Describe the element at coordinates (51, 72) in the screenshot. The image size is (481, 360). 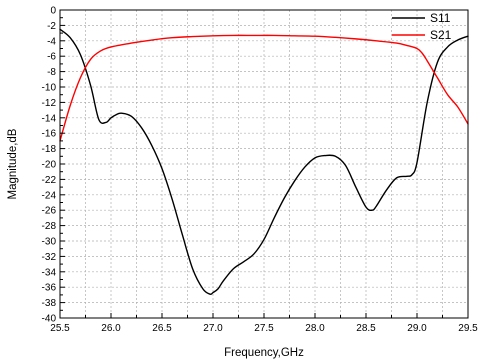
I see `y-tick-label: -8` at that location.